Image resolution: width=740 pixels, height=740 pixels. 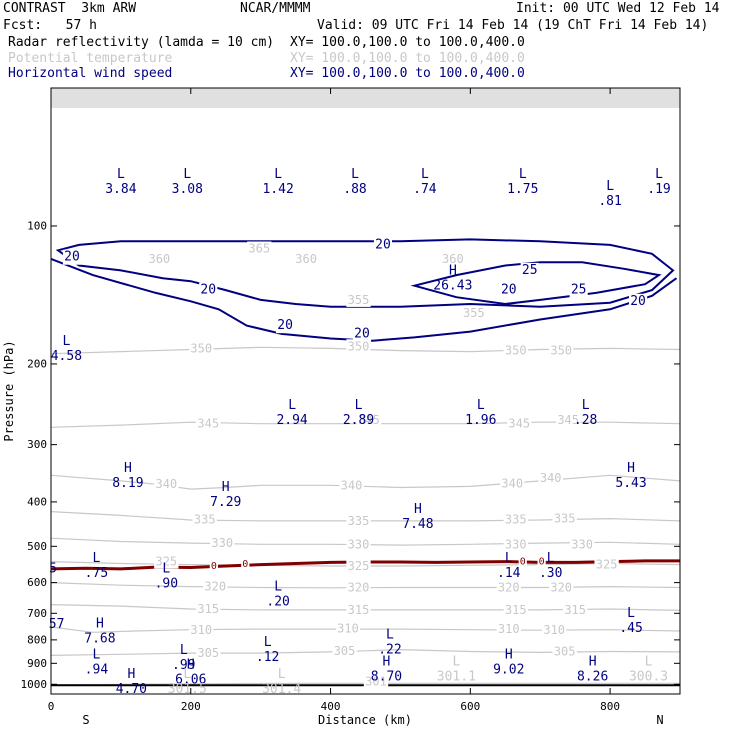 I want to click on extremum-value-17: 7.48, so click(x=417, y=524).